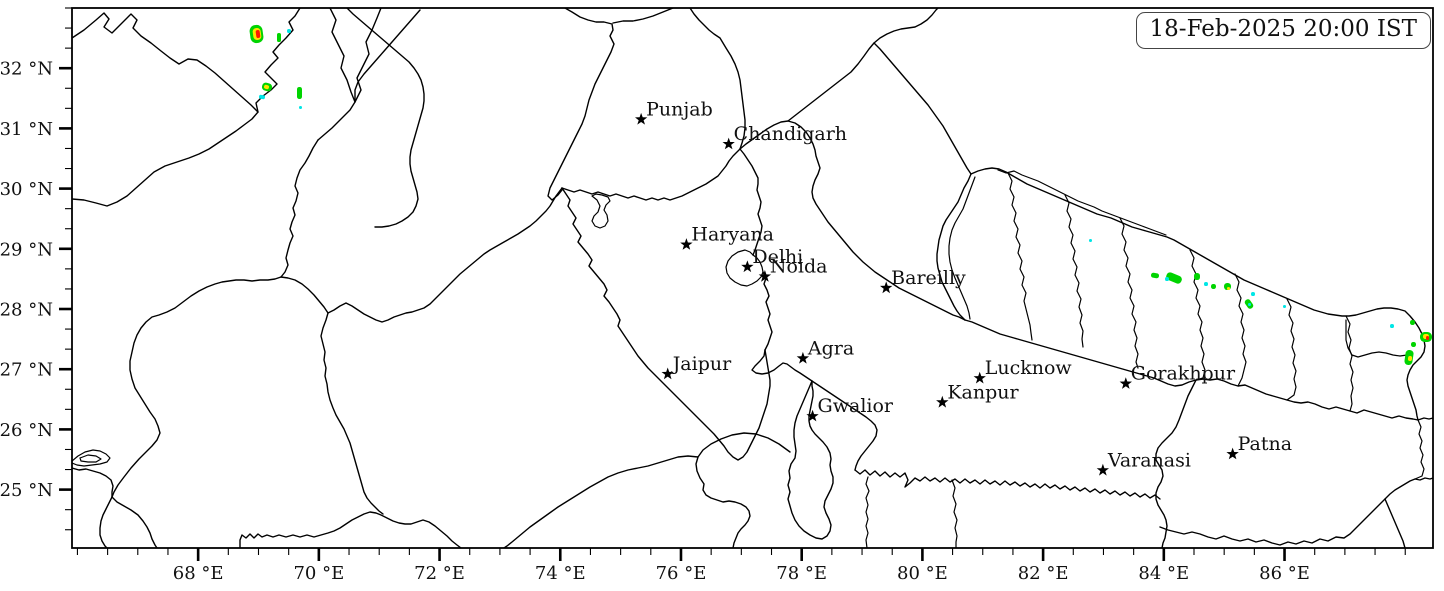 The height and width of the screenshot is (591, 1444). Describe the element at coordinates (439, 573) in the screenshot. I see `x-tick-label: 72 °E` at that location.